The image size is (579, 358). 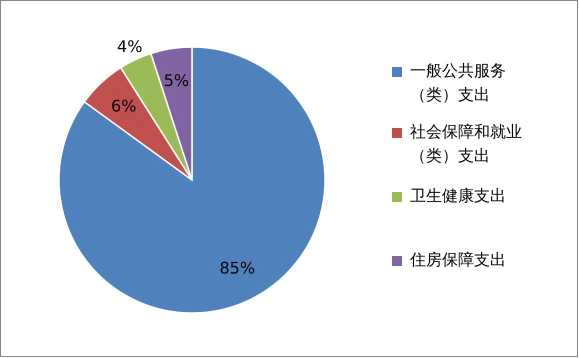 What do you see at coordinates (466, 144) in the screenshot?
I see `legend-label: 社会保障和就业（类）支出` at bounding box center [466, 144].